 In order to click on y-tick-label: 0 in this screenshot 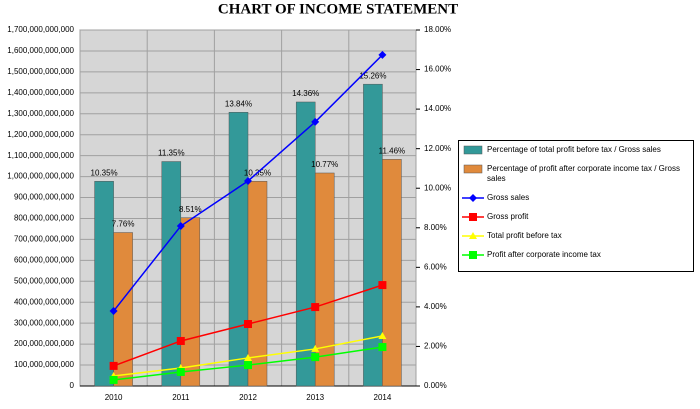, I will do `click(72, 385)`.